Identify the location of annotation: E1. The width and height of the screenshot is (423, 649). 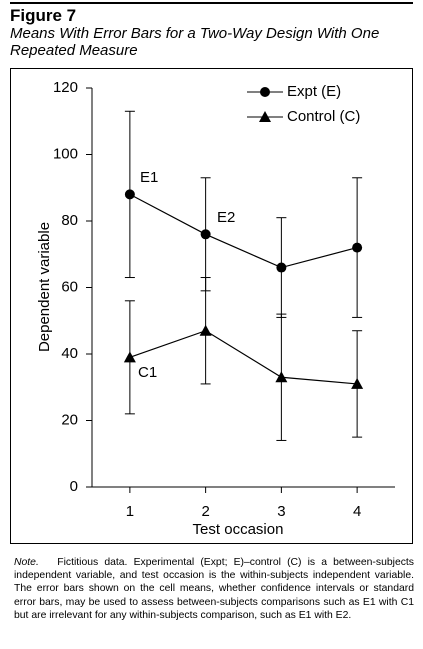
(149, 177).